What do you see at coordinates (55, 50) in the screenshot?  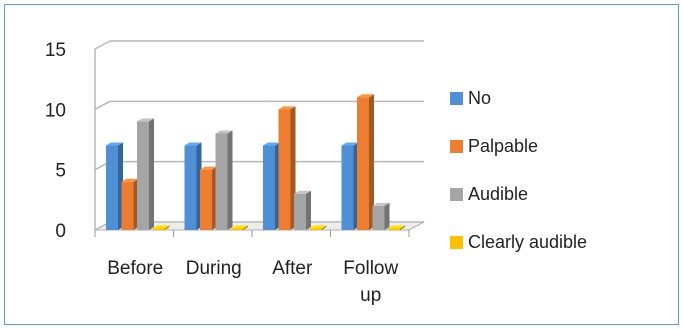 I see `y-tick-label: 15` at bounding box center [55, 50].